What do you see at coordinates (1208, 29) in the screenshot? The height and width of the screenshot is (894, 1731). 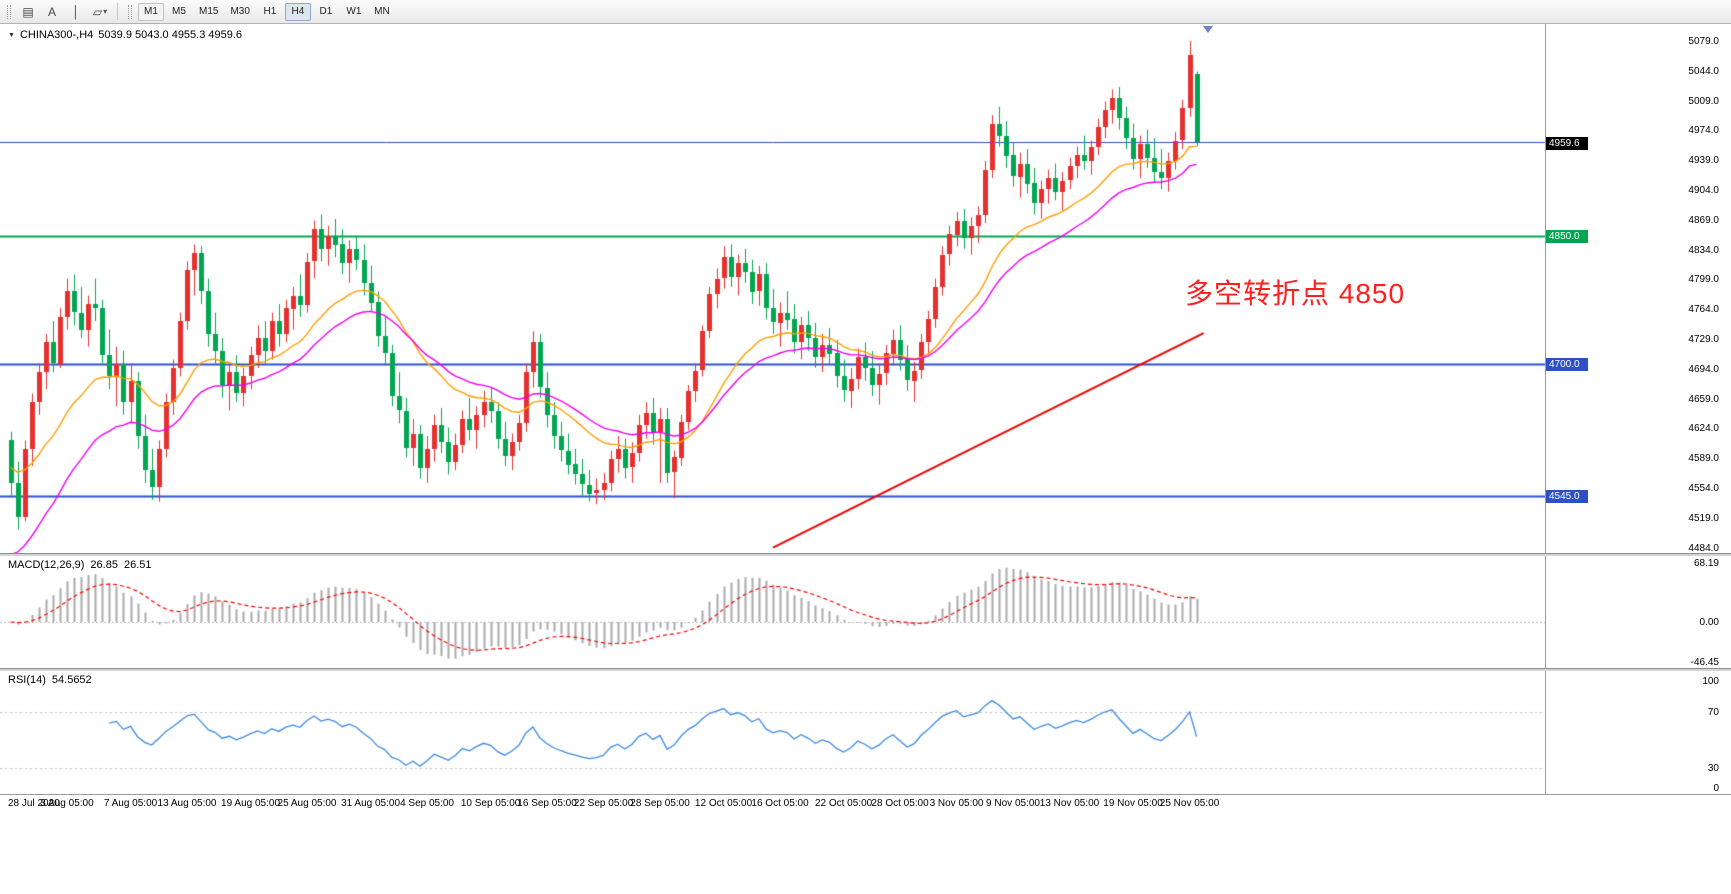 I see `chart-shift-marker-icon` at bounding box center [1208, 29].